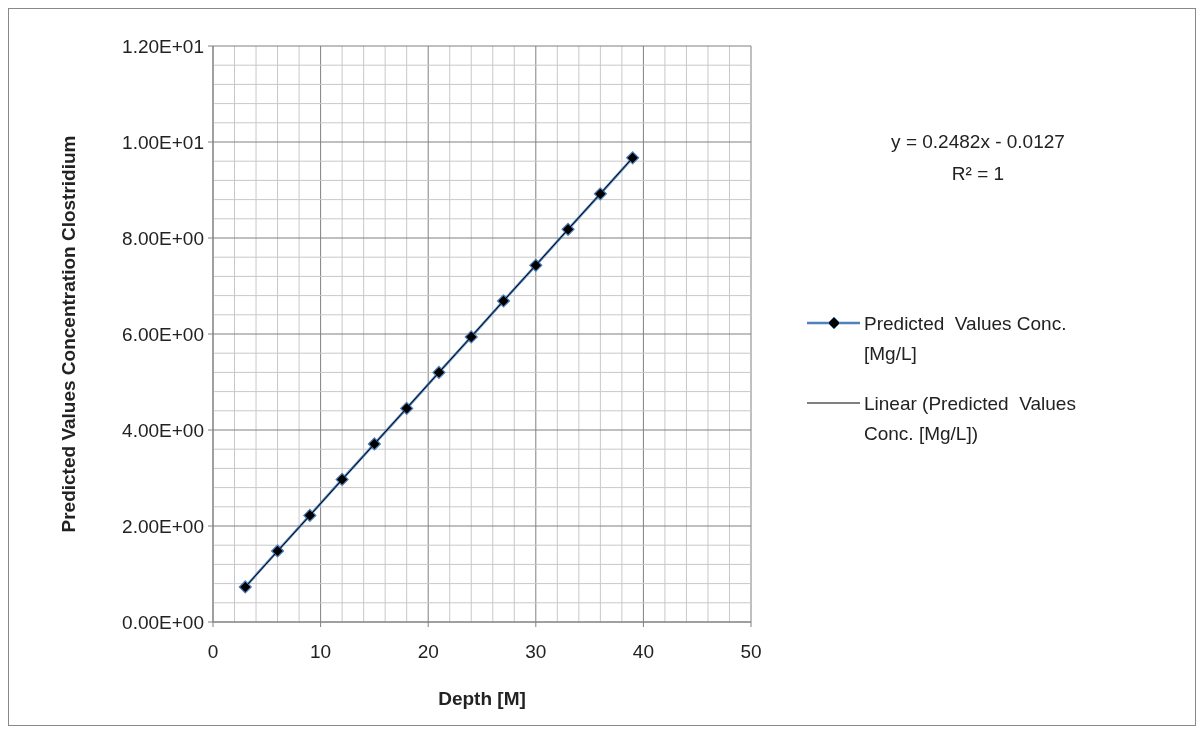  What do you see at coordinates (163, 238) in the screenshot?
I see `y-tick-label: 8.00E+00` at bounding box center [163, 238].